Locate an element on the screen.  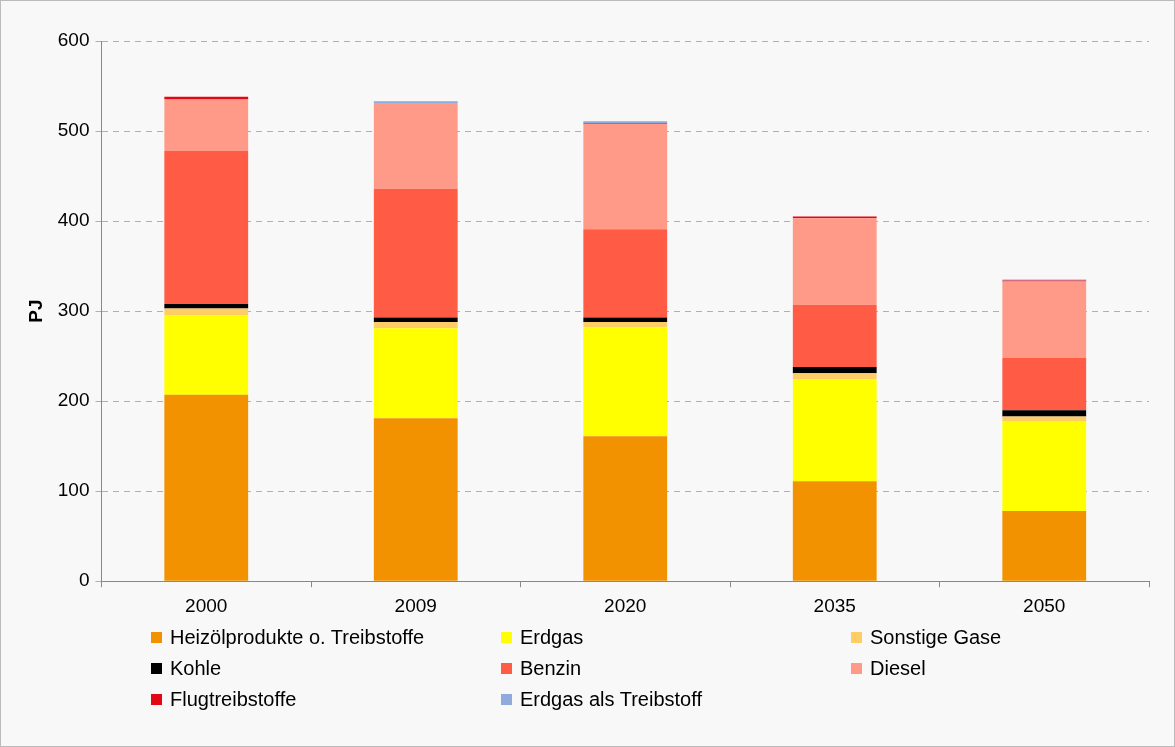
legend-label: Benzin is located at coordinates (551, 668).